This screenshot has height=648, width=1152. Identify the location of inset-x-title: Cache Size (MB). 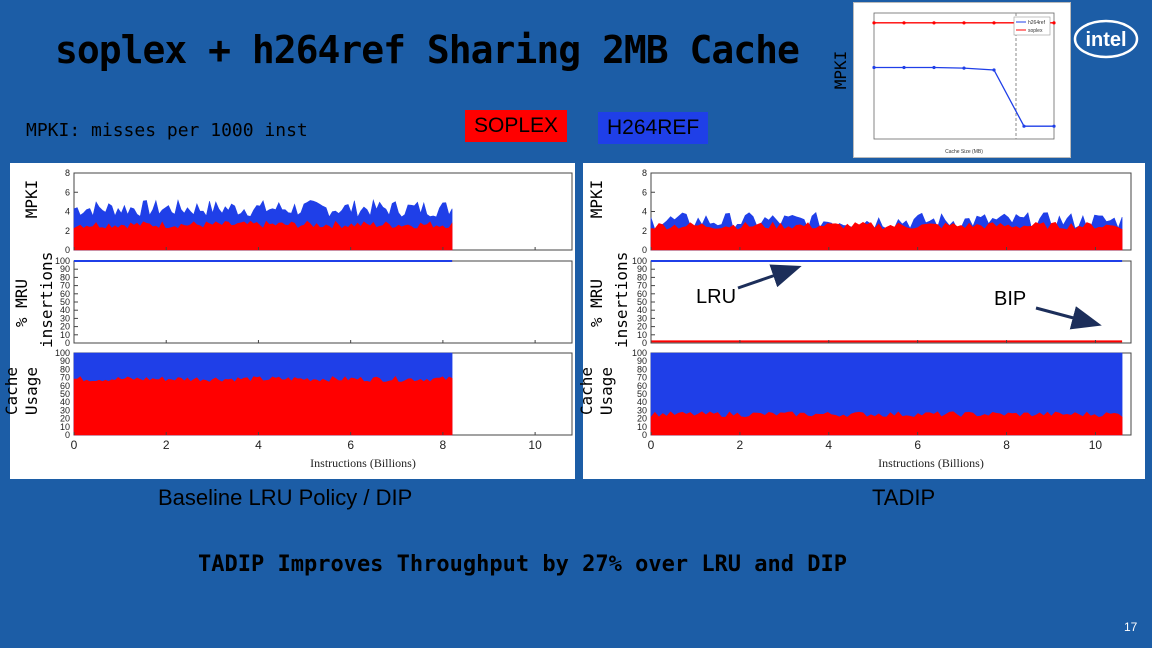
(964, 152).